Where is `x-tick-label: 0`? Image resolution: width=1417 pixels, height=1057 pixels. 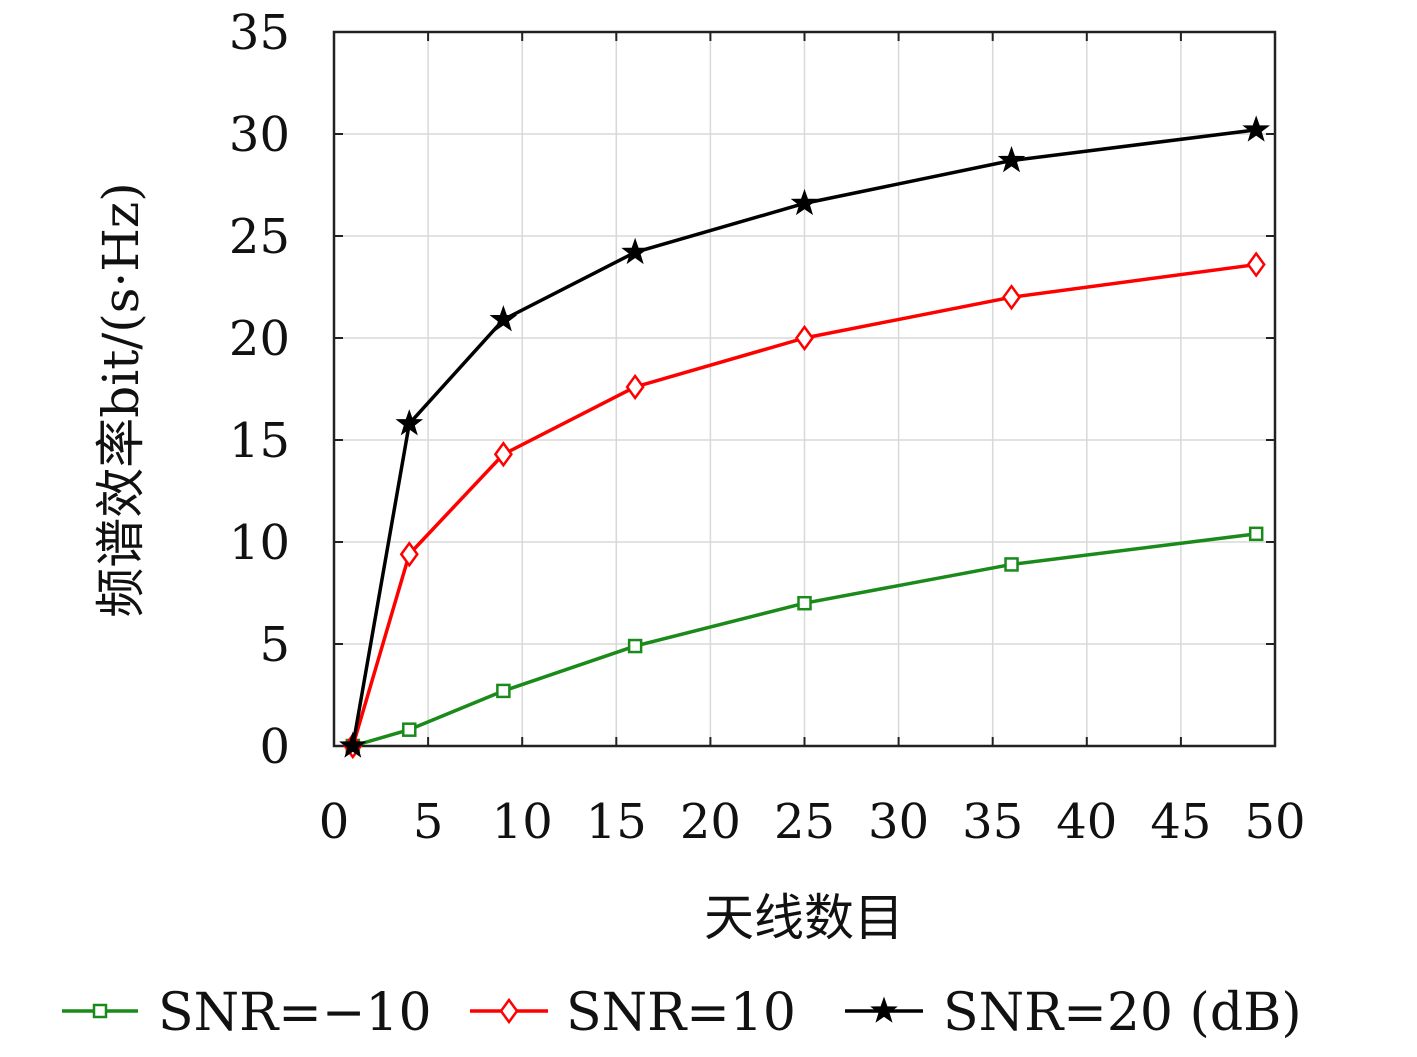 x-tick-label: 0 is located at coordinates (334, 822).